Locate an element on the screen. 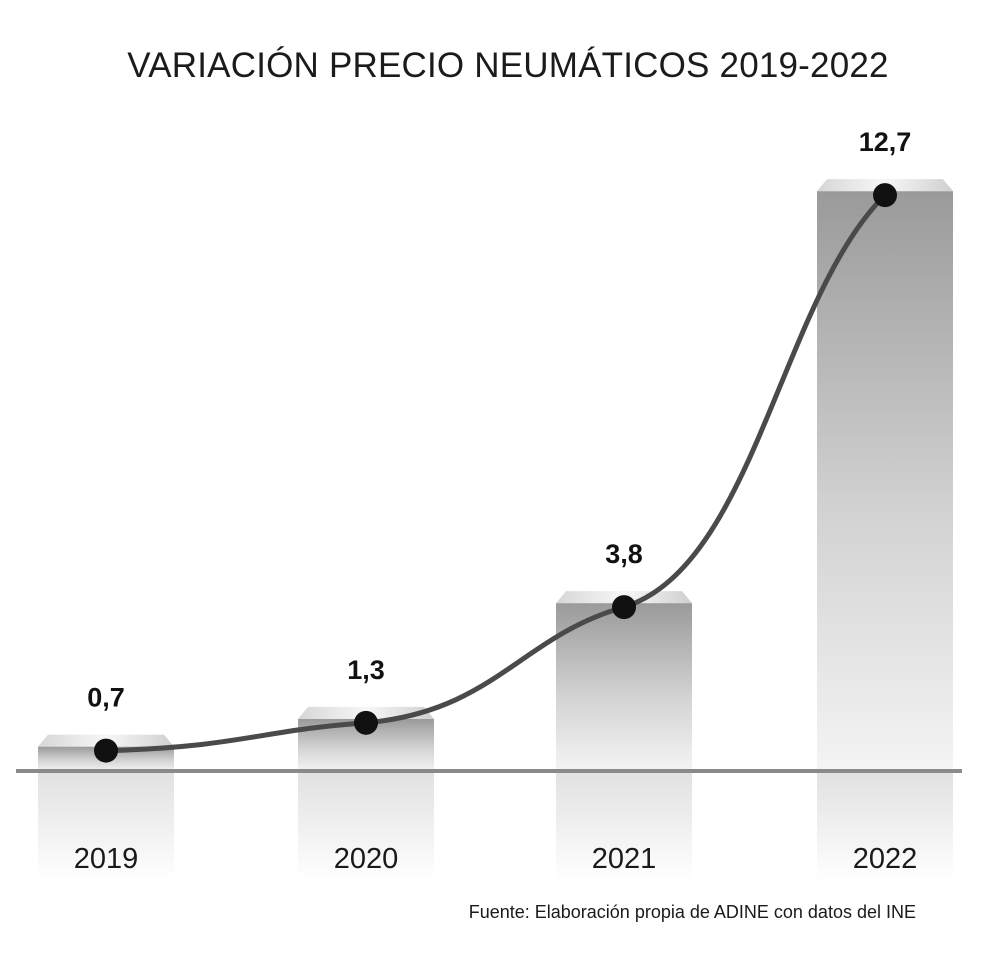  bar-reflection-2022 is located at coordinates (885, 826).